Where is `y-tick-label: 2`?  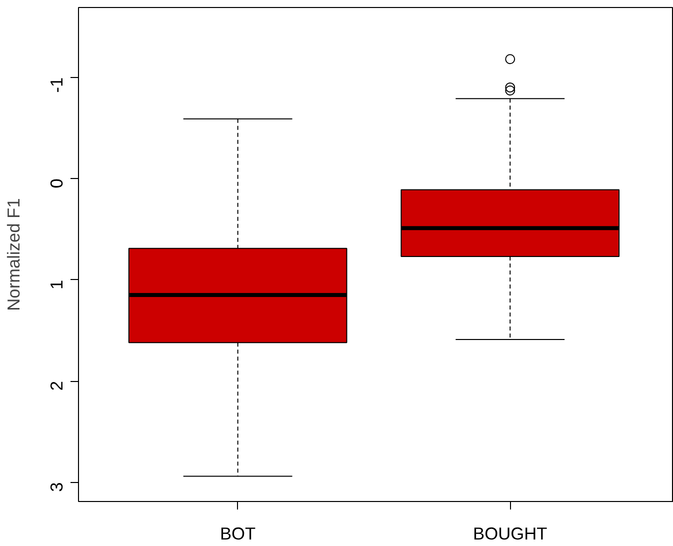 y-tick-label: 2 is located at coordinates (56, 386).